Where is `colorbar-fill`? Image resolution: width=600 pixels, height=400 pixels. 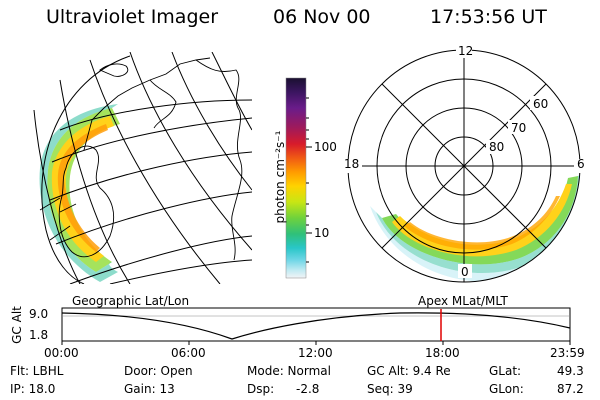
colorbar-fill is located at coordinates (296, 178).